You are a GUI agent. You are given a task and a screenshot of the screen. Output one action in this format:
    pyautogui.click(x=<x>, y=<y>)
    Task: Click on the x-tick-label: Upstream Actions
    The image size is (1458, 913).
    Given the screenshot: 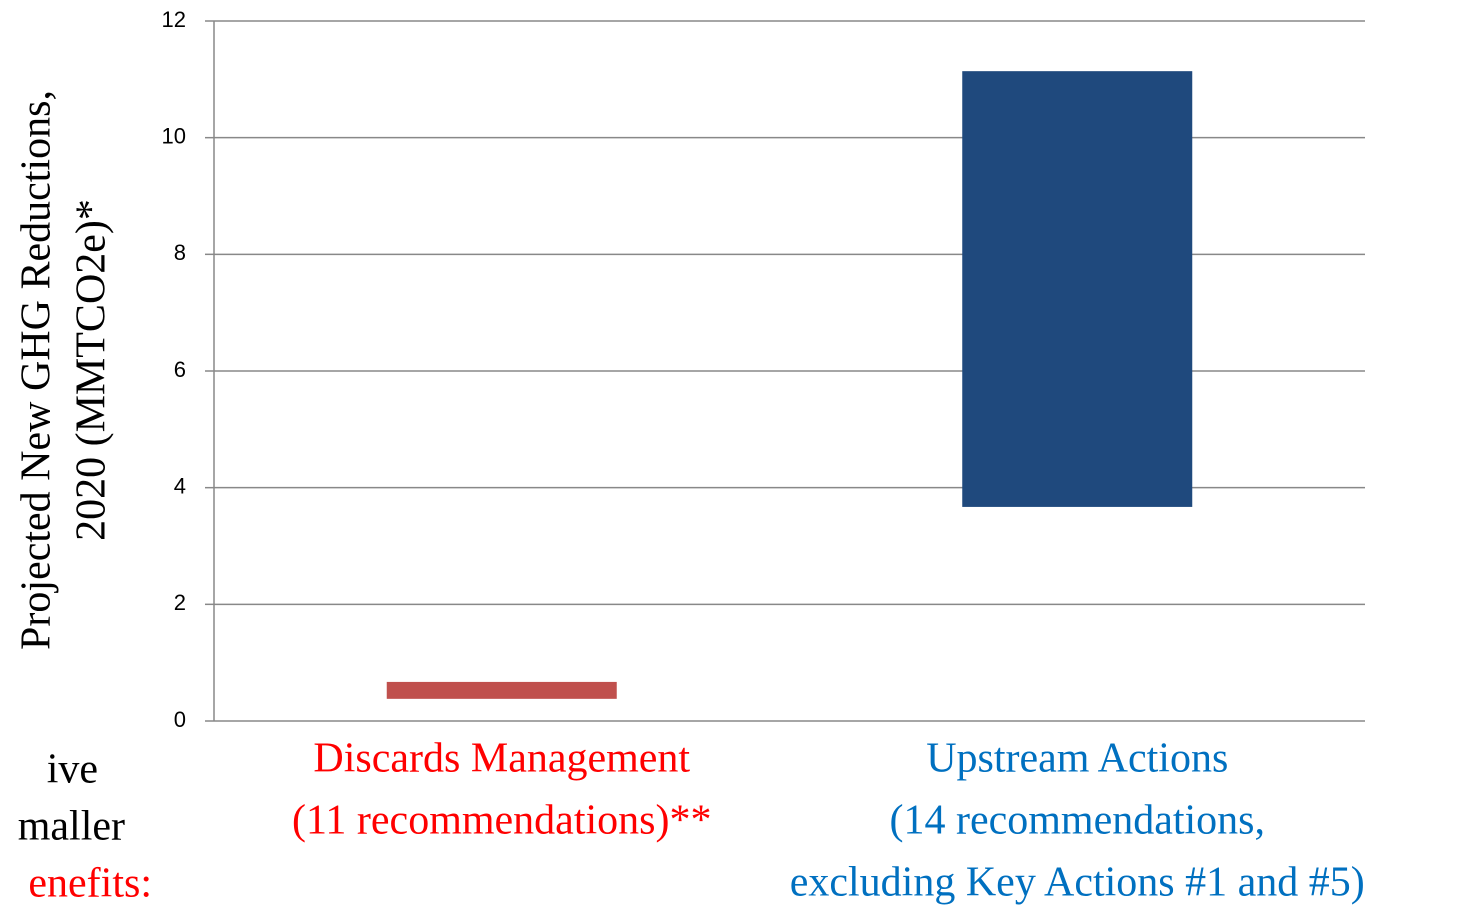 What is the action you would take?
    pyautogui.click(x=1077, y=759)
    